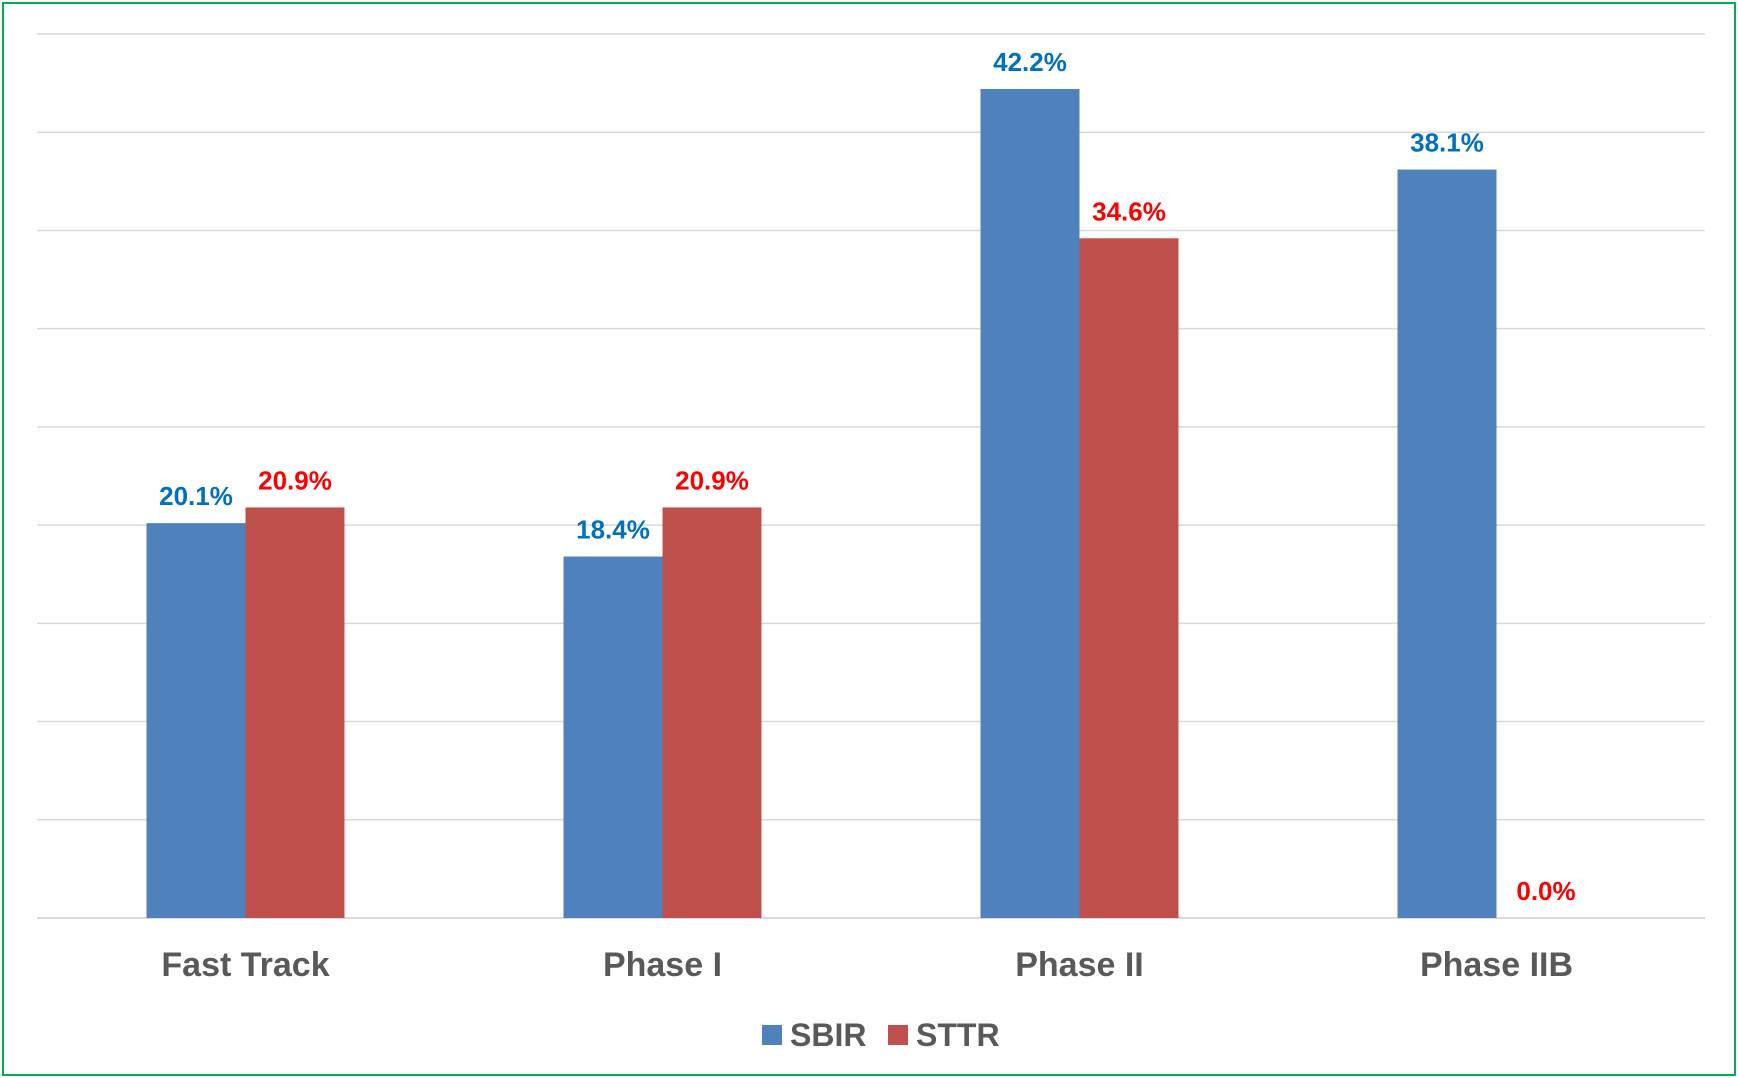 This screenshot has width=1738, height=1078. I want to click on legend-label-sttr: STTR, so click(958, 1035).